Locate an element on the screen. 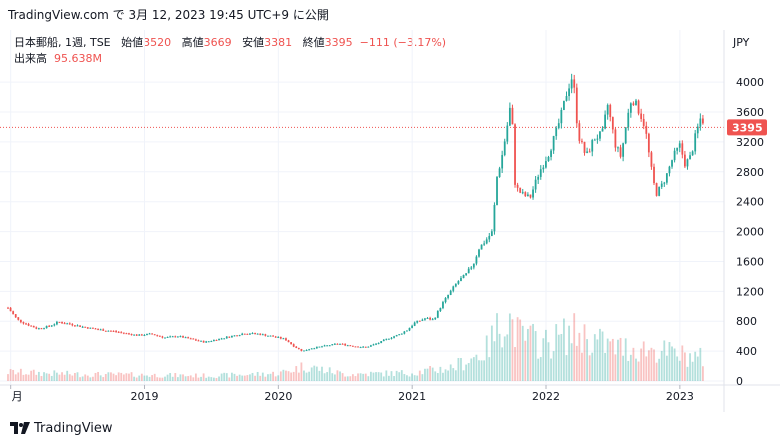  y-tick-label: 1600 is located at coordinates (750, 261).